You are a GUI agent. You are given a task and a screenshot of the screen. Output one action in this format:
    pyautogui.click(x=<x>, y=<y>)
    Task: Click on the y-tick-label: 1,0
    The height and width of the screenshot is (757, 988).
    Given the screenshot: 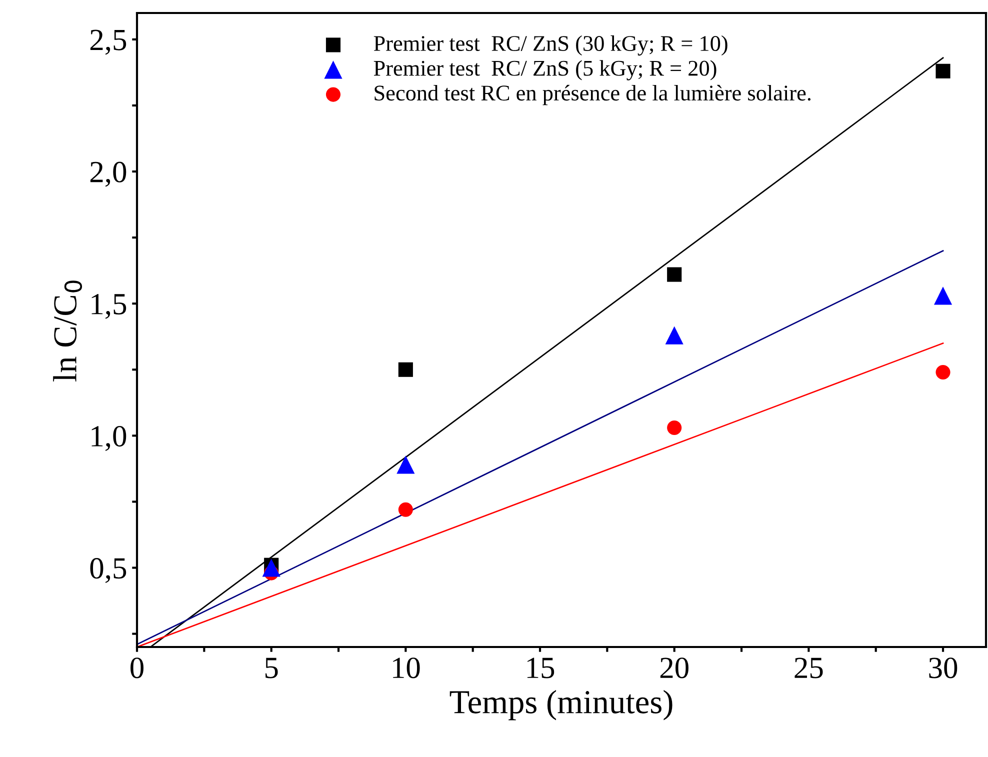 What is the action you would take?
    pyautogui.click(x=109, y=438)
    